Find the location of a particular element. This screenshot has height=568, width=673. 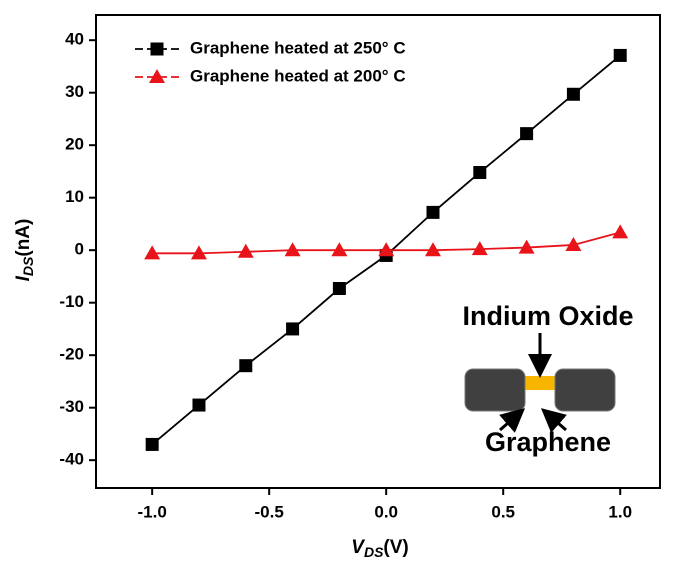

y-tick-label: 10 is located at coordinates (74, 196).